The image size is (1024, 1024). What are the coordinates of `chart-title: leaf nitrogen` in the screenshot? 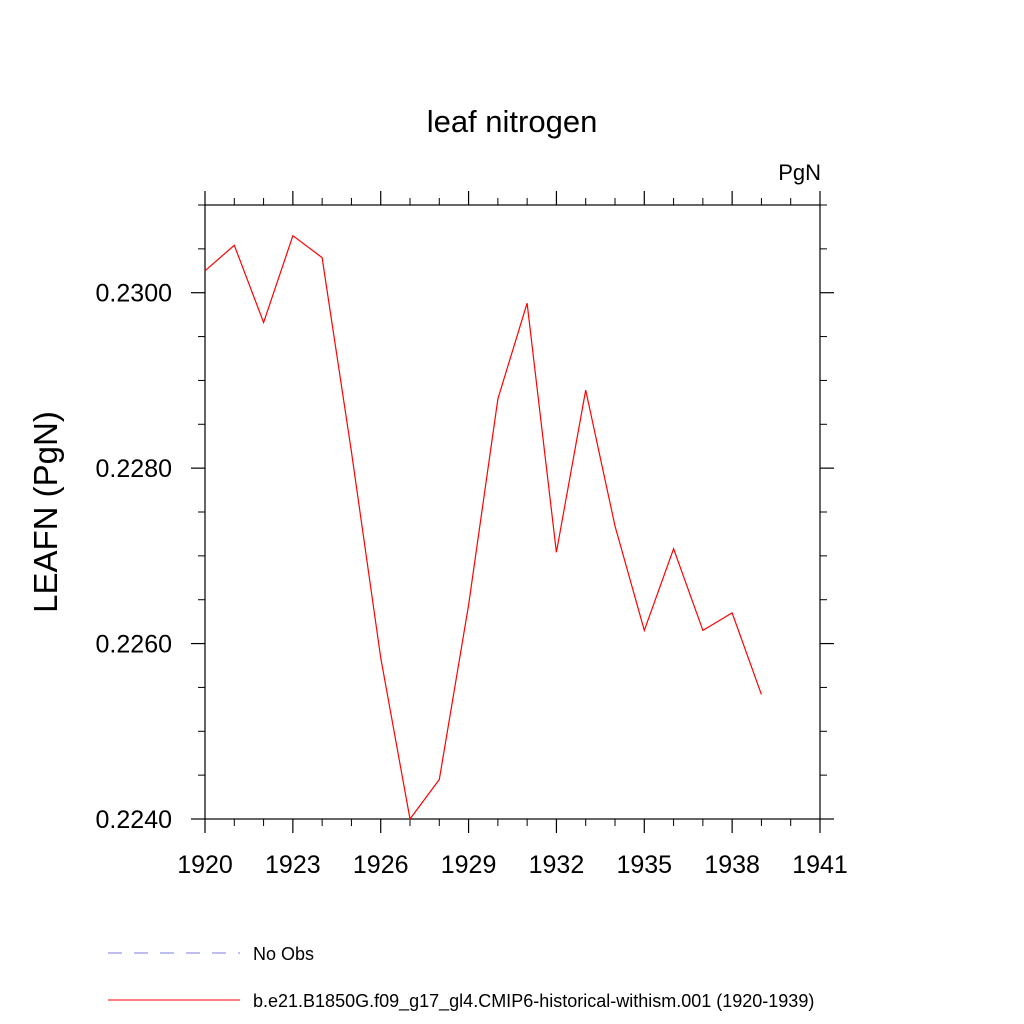 It's located at (512, 121).